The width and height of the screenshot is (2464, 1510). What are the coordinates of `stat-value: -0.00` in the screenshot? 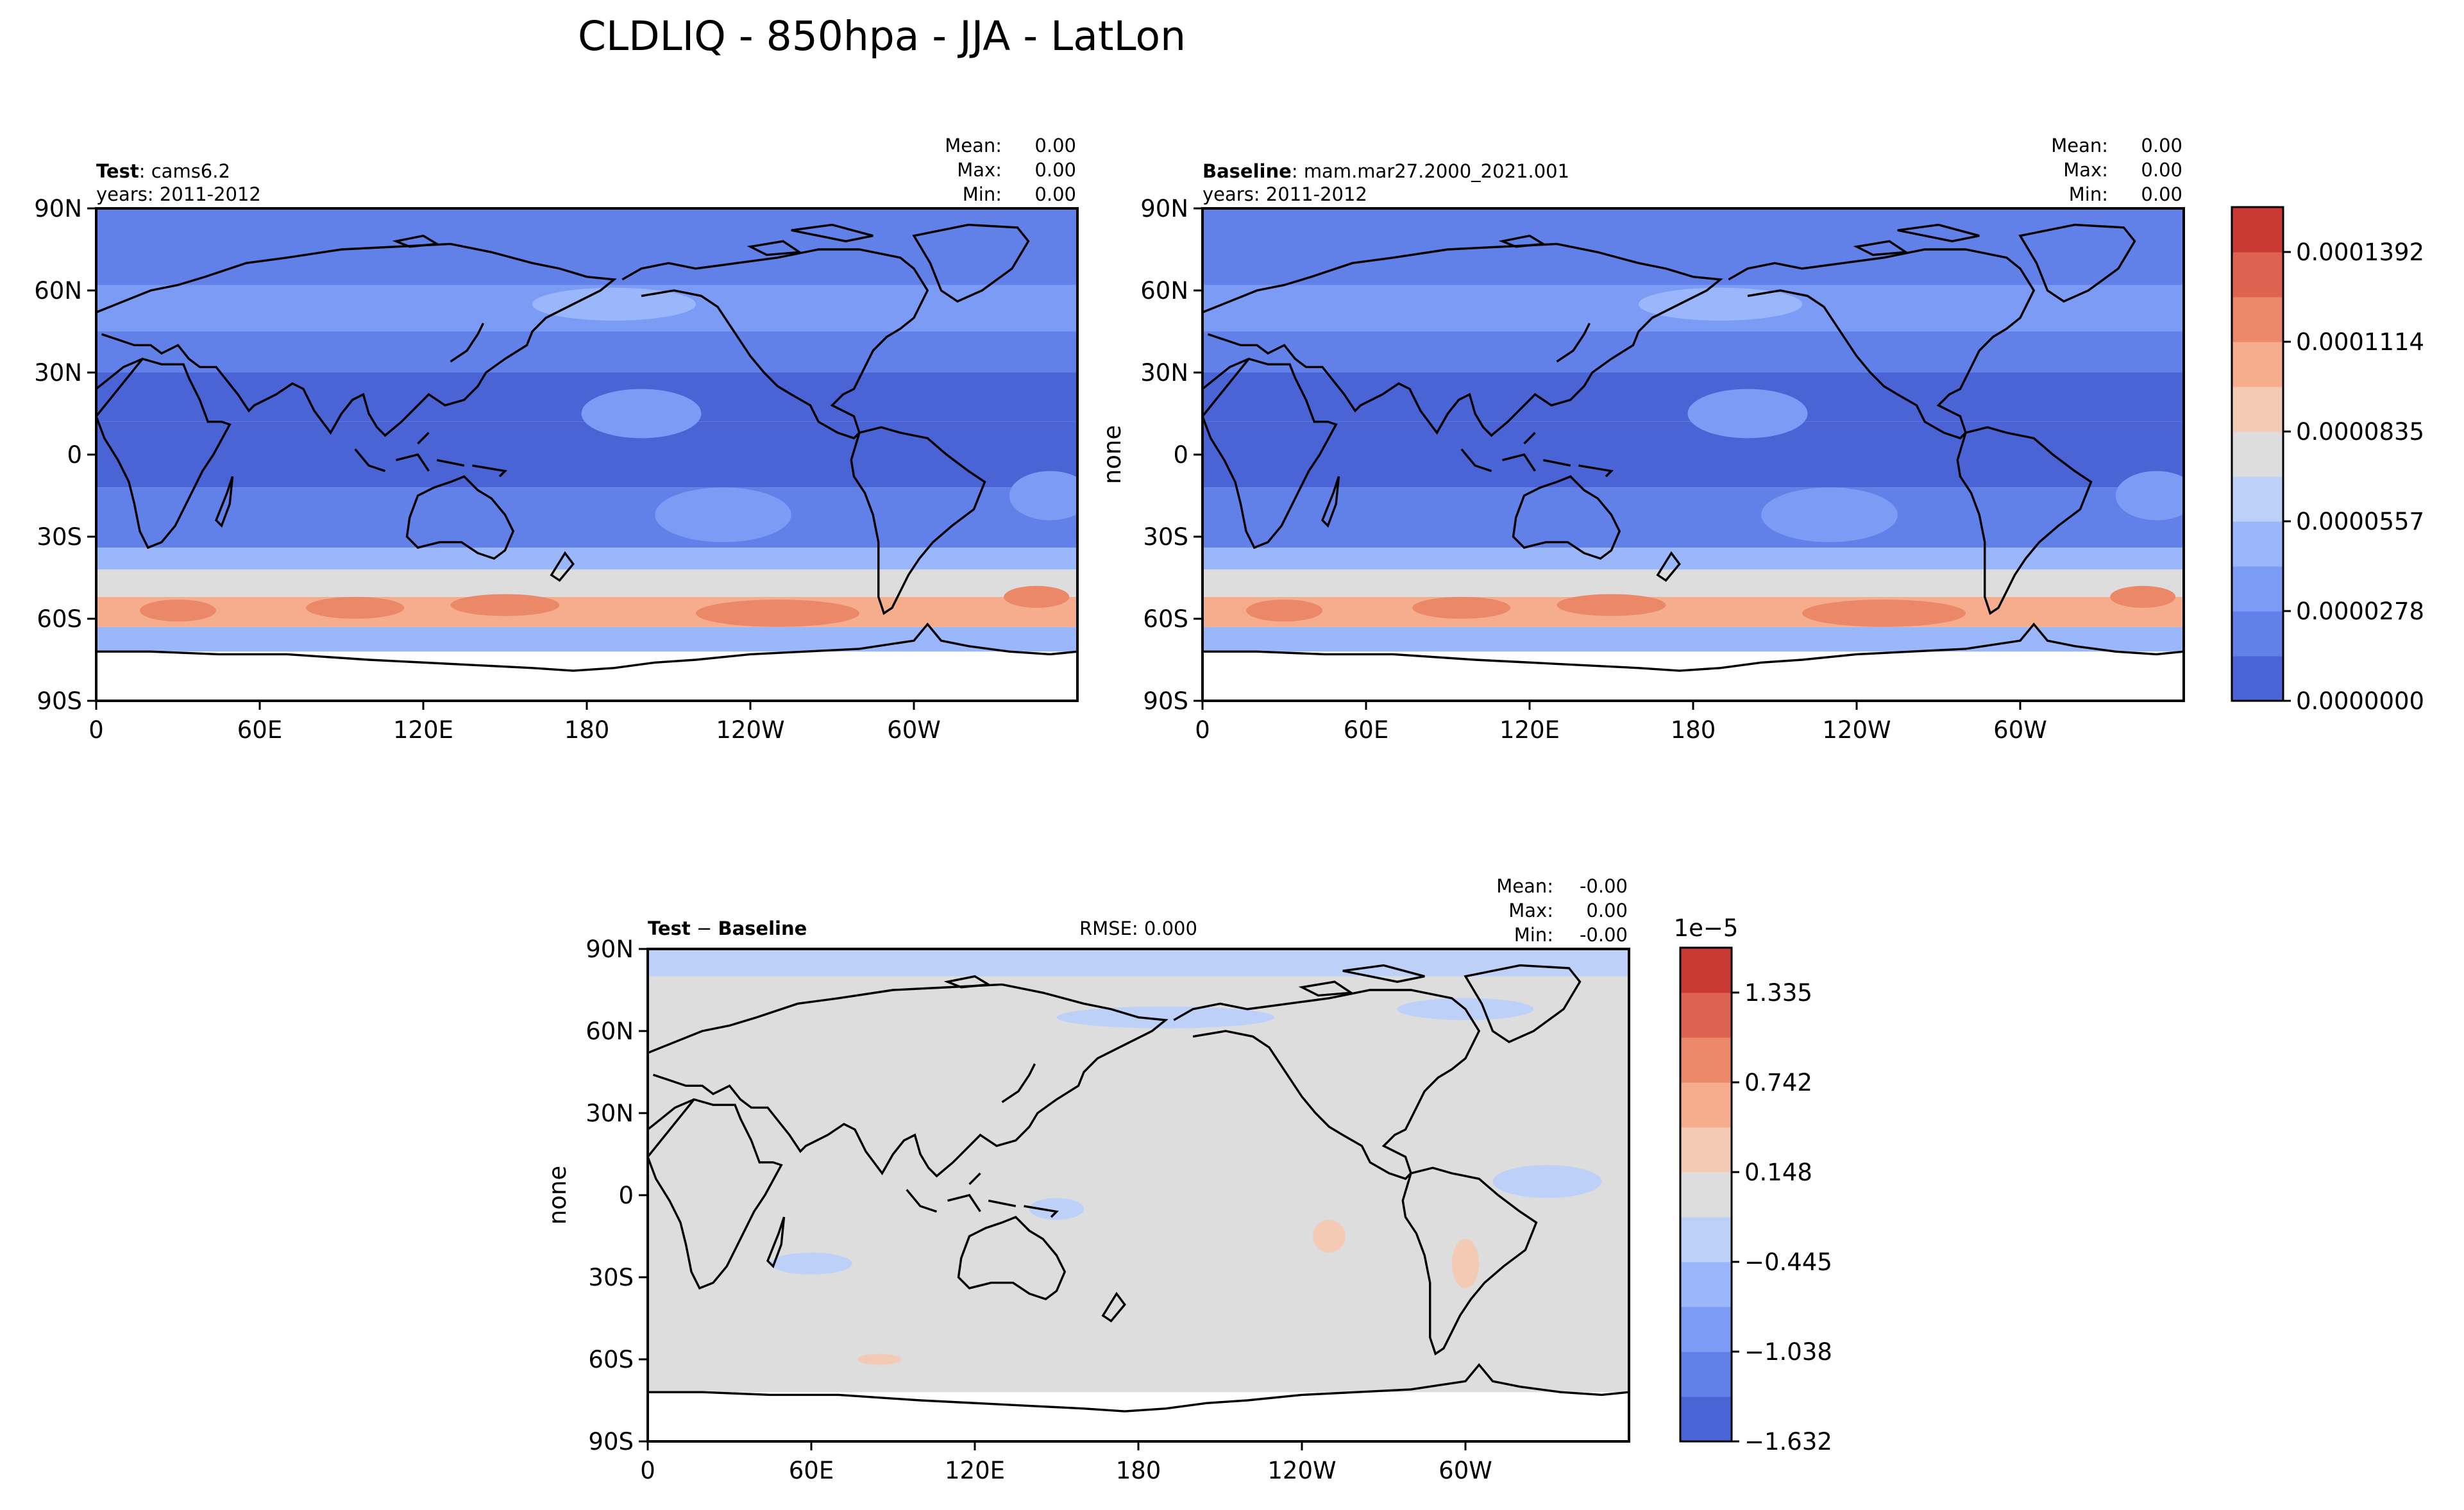 It's located at (1604, 886).